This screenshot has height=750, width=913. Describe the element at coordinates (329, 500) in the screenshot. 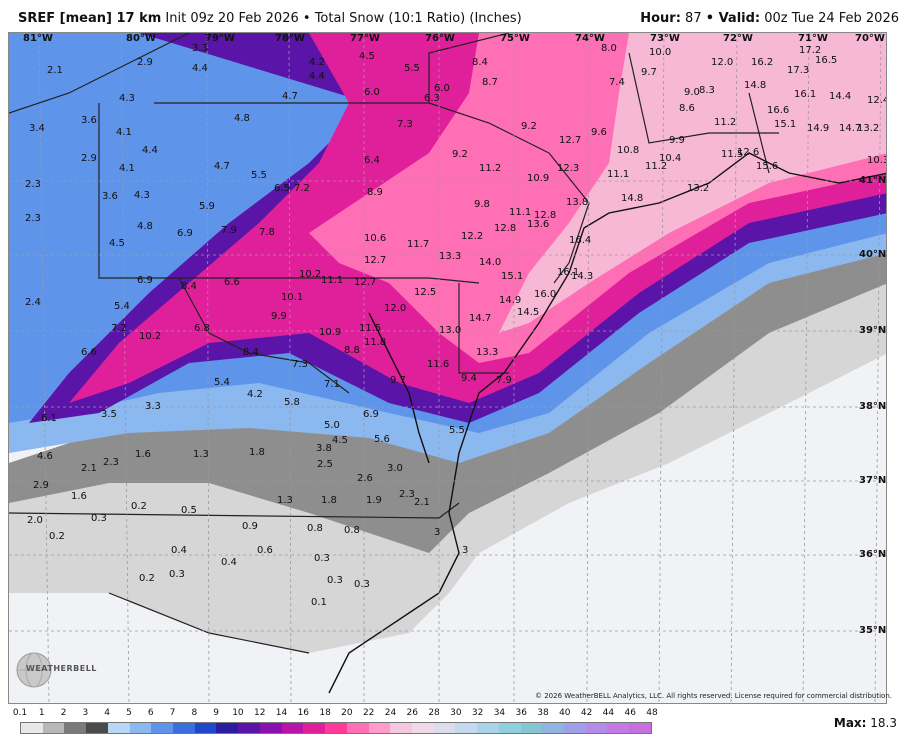

I see `snowfall-value: 1.8` at that location.